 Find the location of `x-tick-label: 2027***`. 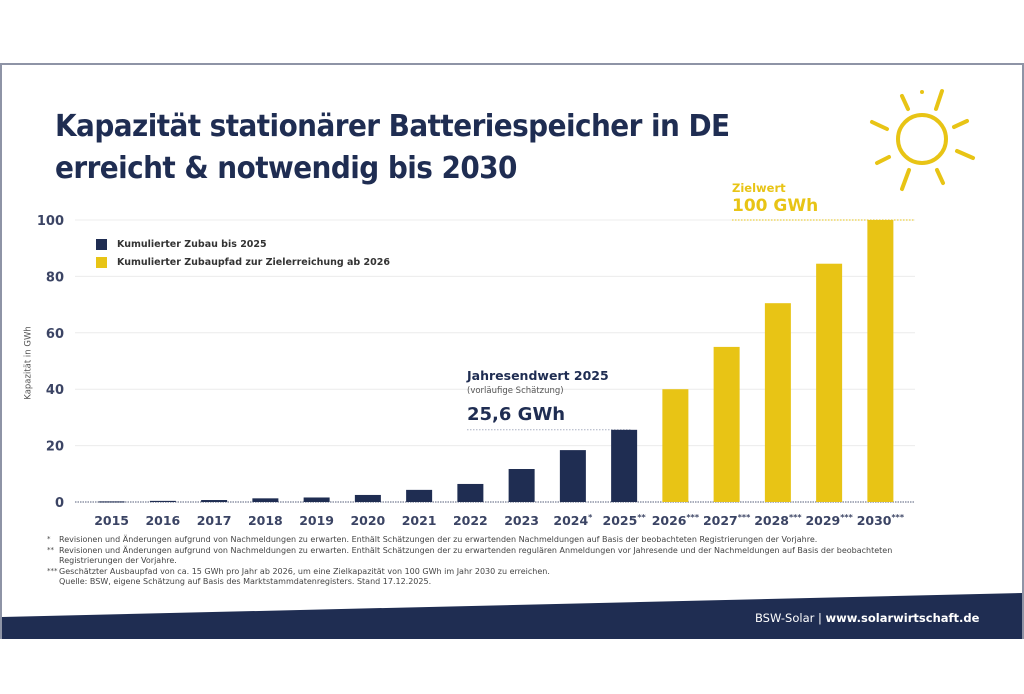

x-tick-label: 2027*** is located at coordinates (727, 520).